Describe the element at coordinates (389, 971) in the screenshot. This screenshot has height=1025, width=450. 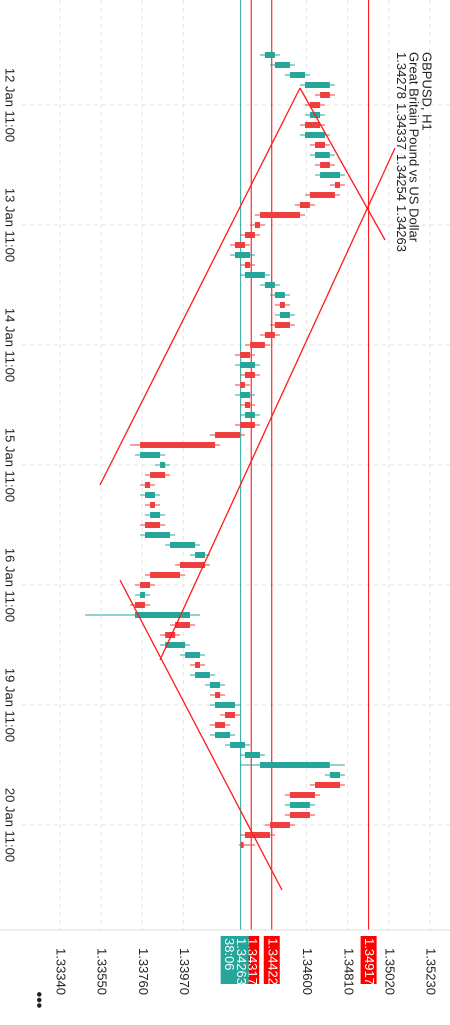
I see `y-tick-label: 1.35020` at that location.